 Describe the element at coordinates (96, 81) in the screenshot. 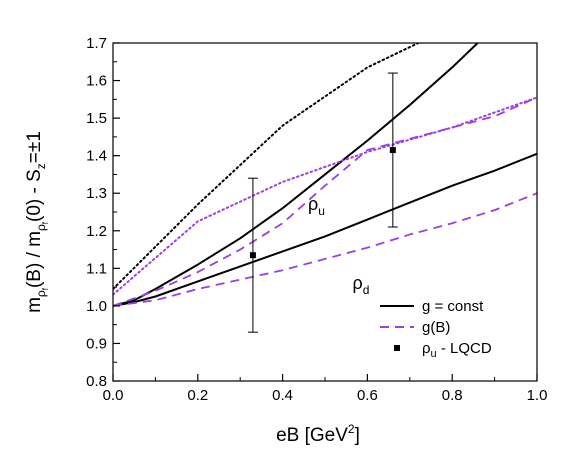

I see `y-tick-label: 1.6` at that location.